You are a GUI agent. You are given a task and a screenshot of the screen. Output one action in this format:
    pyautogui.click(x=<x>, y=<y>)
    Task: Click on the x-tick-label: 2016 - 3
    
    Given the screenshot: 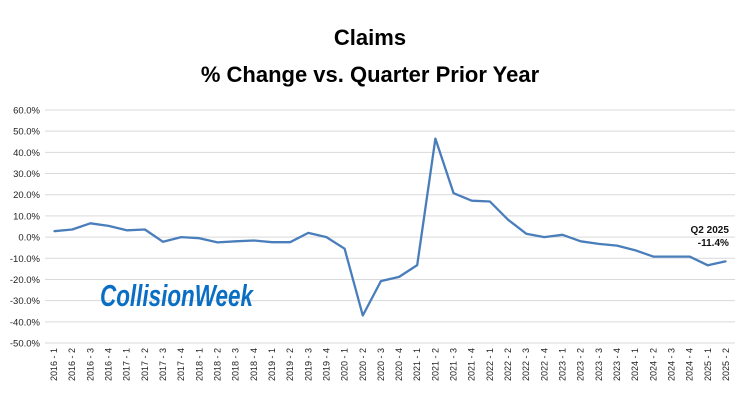 What is the action you would take?
    pyautogui.click(x=90, y=364)
    